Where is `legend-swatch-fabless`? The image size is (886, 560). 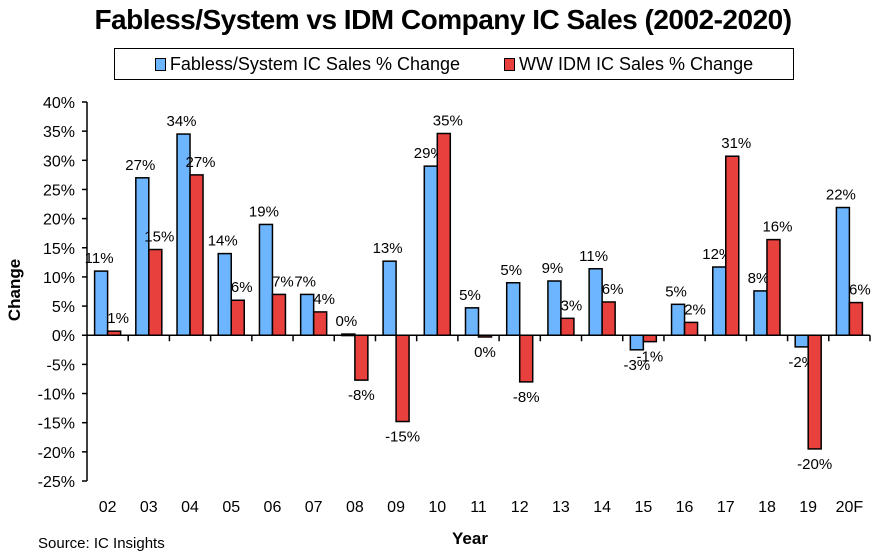 legend-swatch-fabless is located at coordinates (160, 64).